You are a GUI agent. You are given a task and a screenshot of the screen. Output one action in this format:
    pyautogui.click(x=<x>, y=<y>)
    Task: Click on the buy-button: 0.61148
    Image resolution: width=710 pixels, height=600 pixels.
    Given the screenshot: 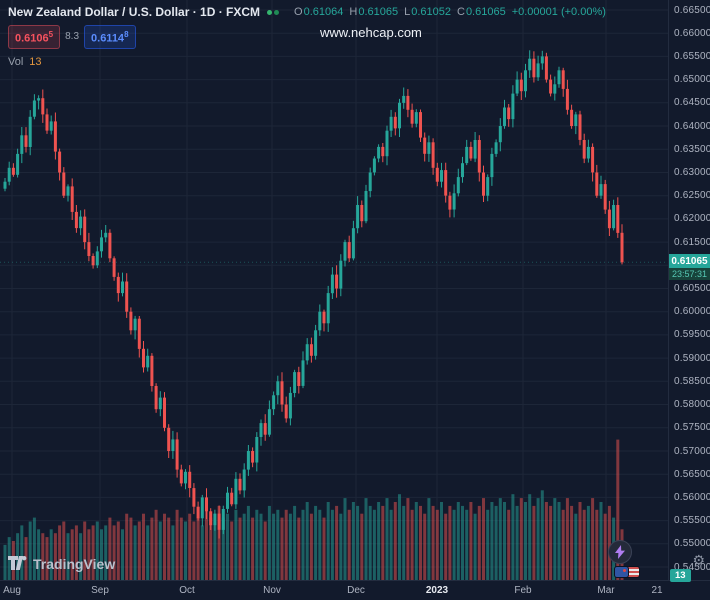 What is the action you would take?
    pyautogui.click(x=110, y=37)
    